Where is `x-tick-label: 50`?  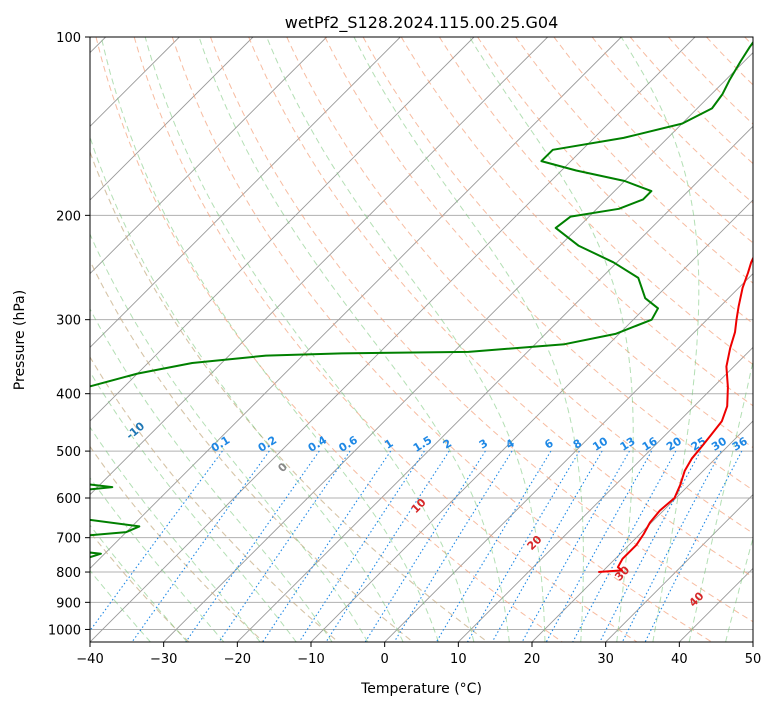 x-tick-label: 50 is located at coordinates (753, 659).